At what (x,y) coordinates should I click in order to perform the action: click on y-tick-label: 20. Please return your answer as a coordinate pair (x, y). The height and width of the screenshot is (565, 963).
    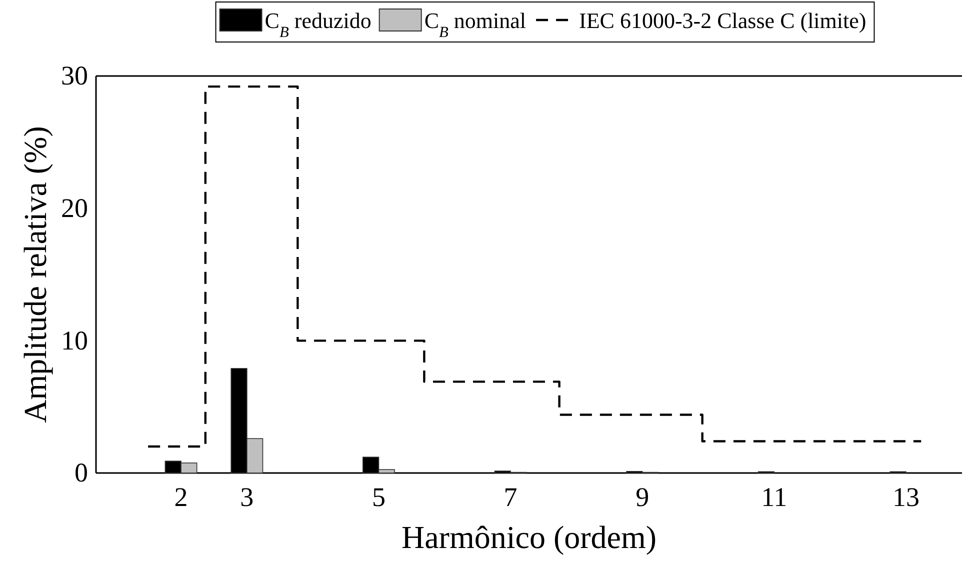
    Looking at the image, I should click on (74, 207).